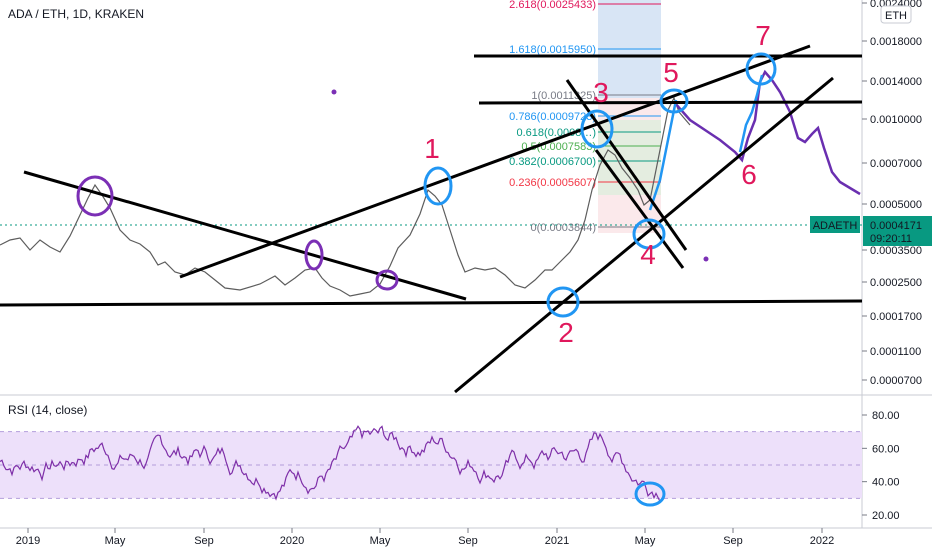  What do you see at coordinates (896, 205) in the screenshot?
I see `price-axis-label: 0.0005000` at bounding box center [896, 205].